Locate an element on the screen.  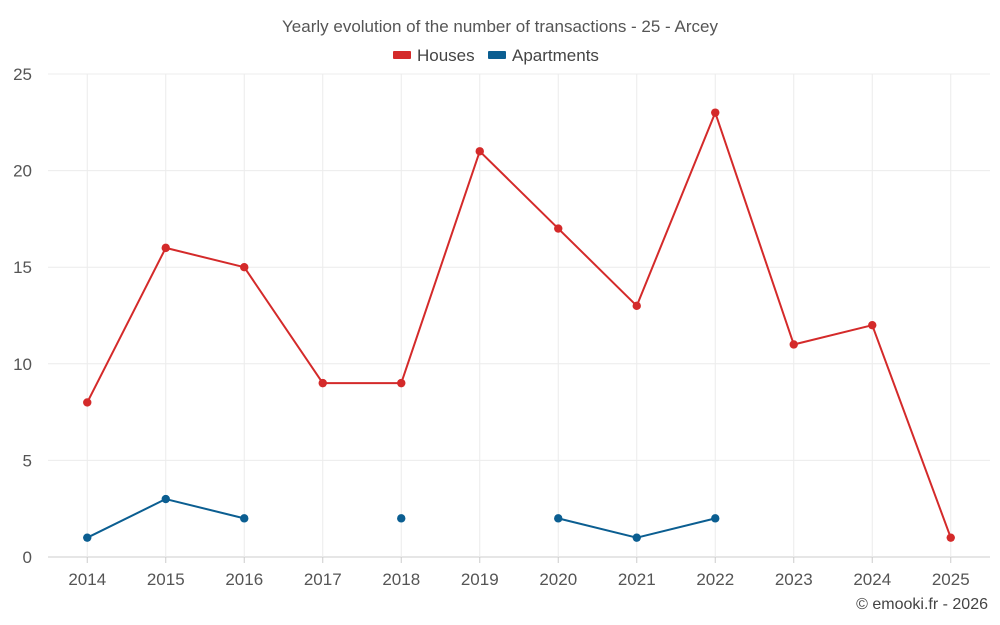
x-tick-label: 2016 is located at coordinates (244, 579).